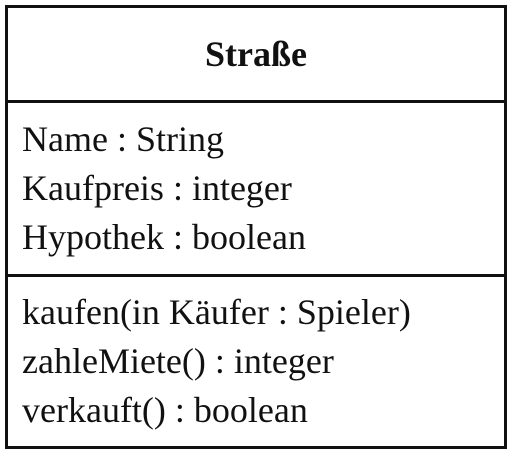 Image resolution: width=512 pixels, height=454 pixels. I want to click on attribute-hypothek: Hypothek : boolean, so click(164, 237).